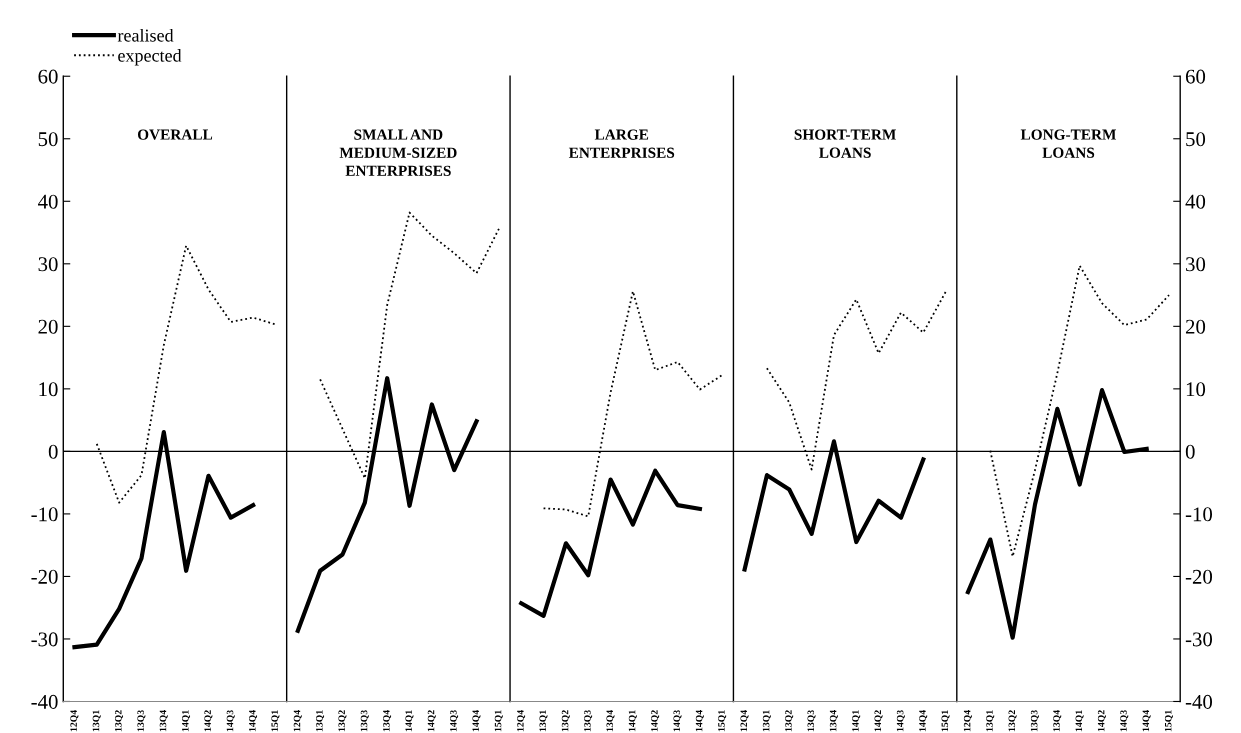 Image resolution: width=1241 pixels, height=733 pixels. I want to click on y2-tick-label: -20, so click(1199, 576).